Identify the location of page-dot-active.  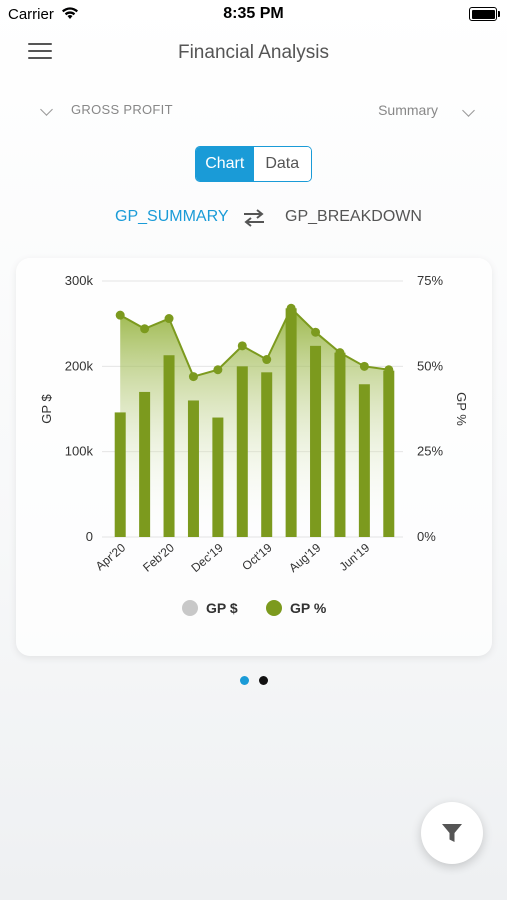
(244, 680).